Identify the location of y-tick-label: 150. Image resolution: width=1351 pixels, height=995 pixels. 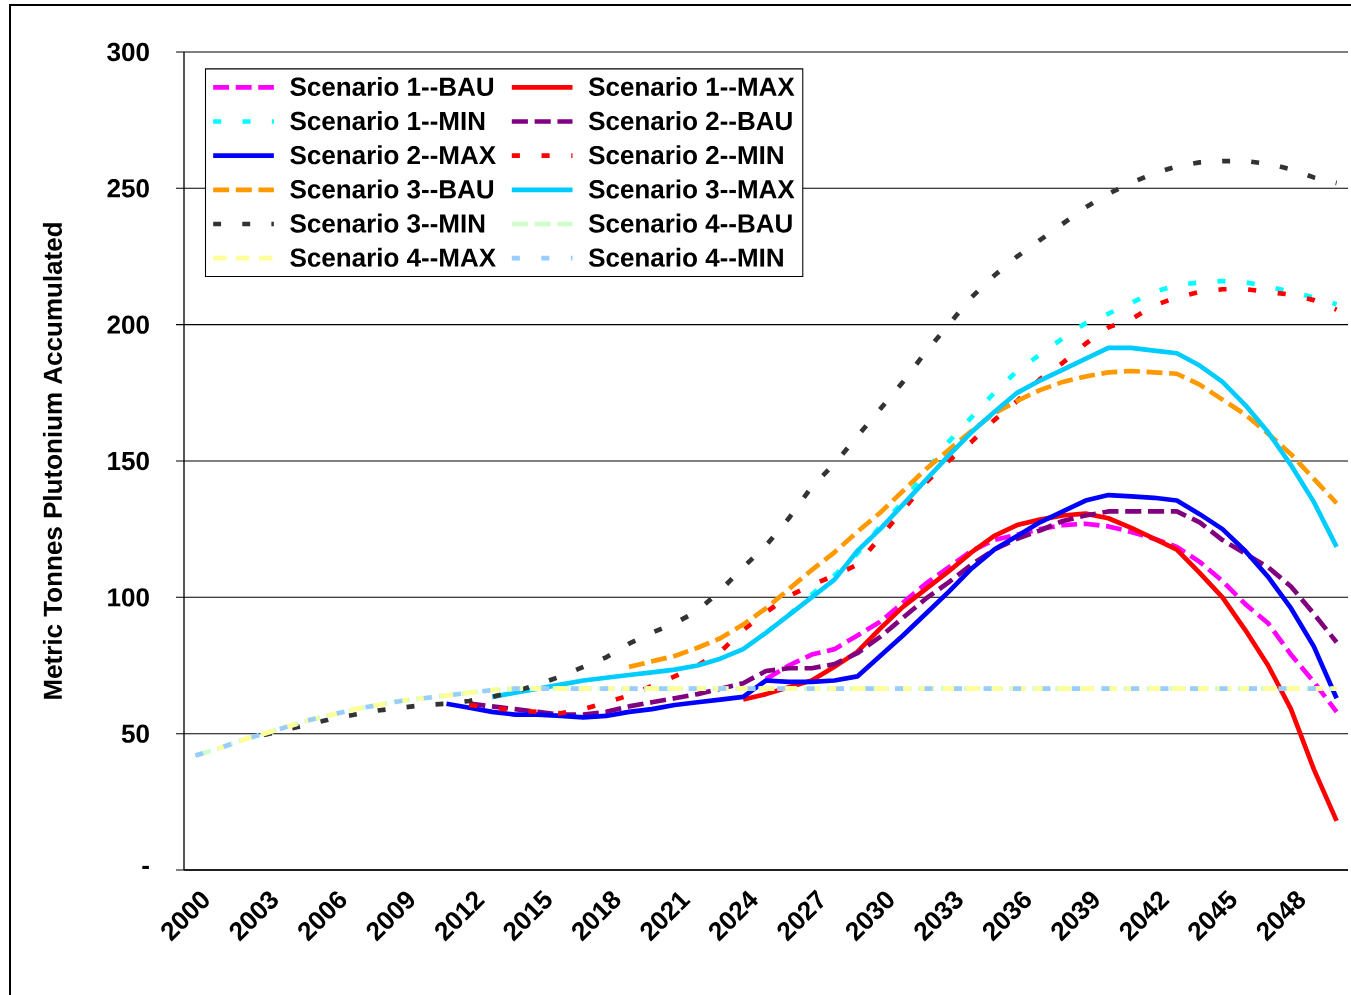
(128, 461).